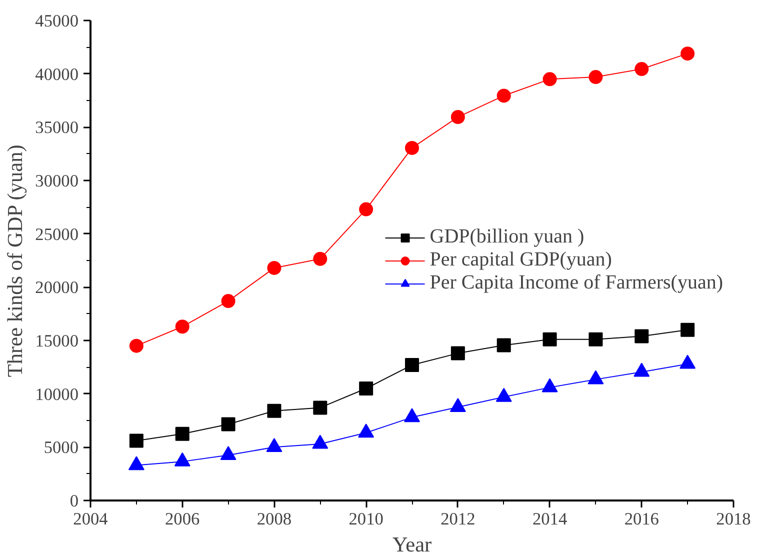  What do you see at coordinates (57, 394) in the screenshot?
I see `y-tick-label: 10000` at bounding box center [57, 394].